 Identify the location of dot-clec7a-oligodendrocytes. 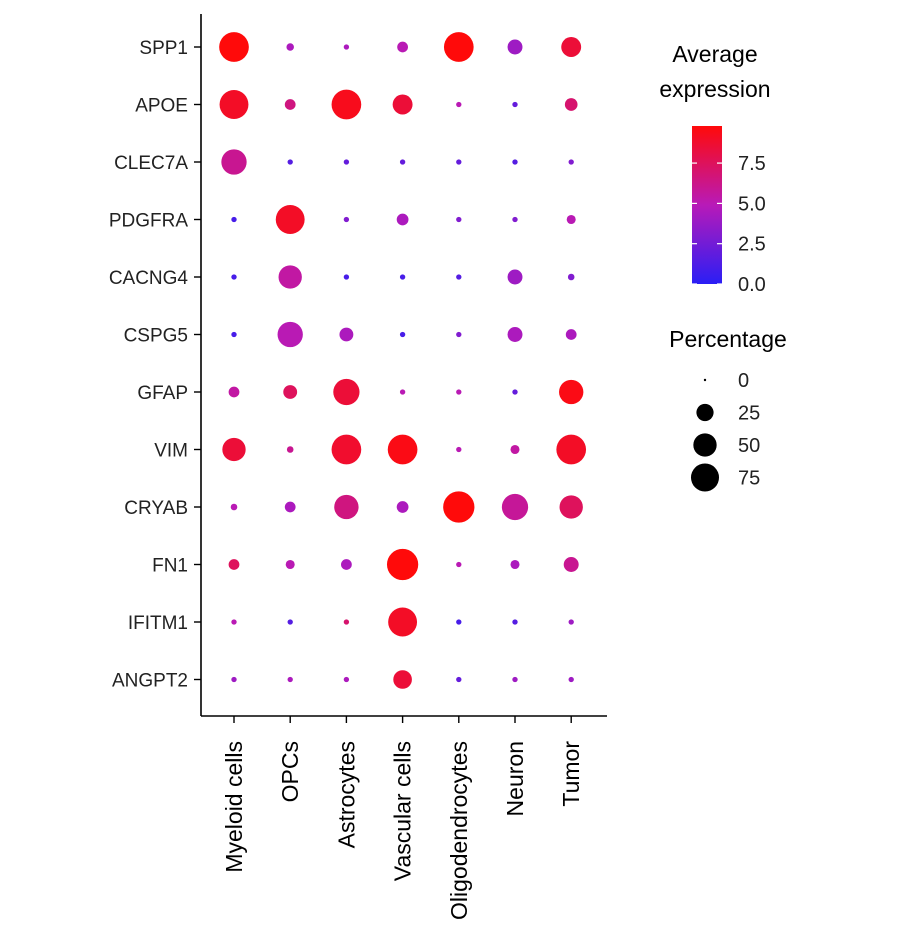
(459, 162).